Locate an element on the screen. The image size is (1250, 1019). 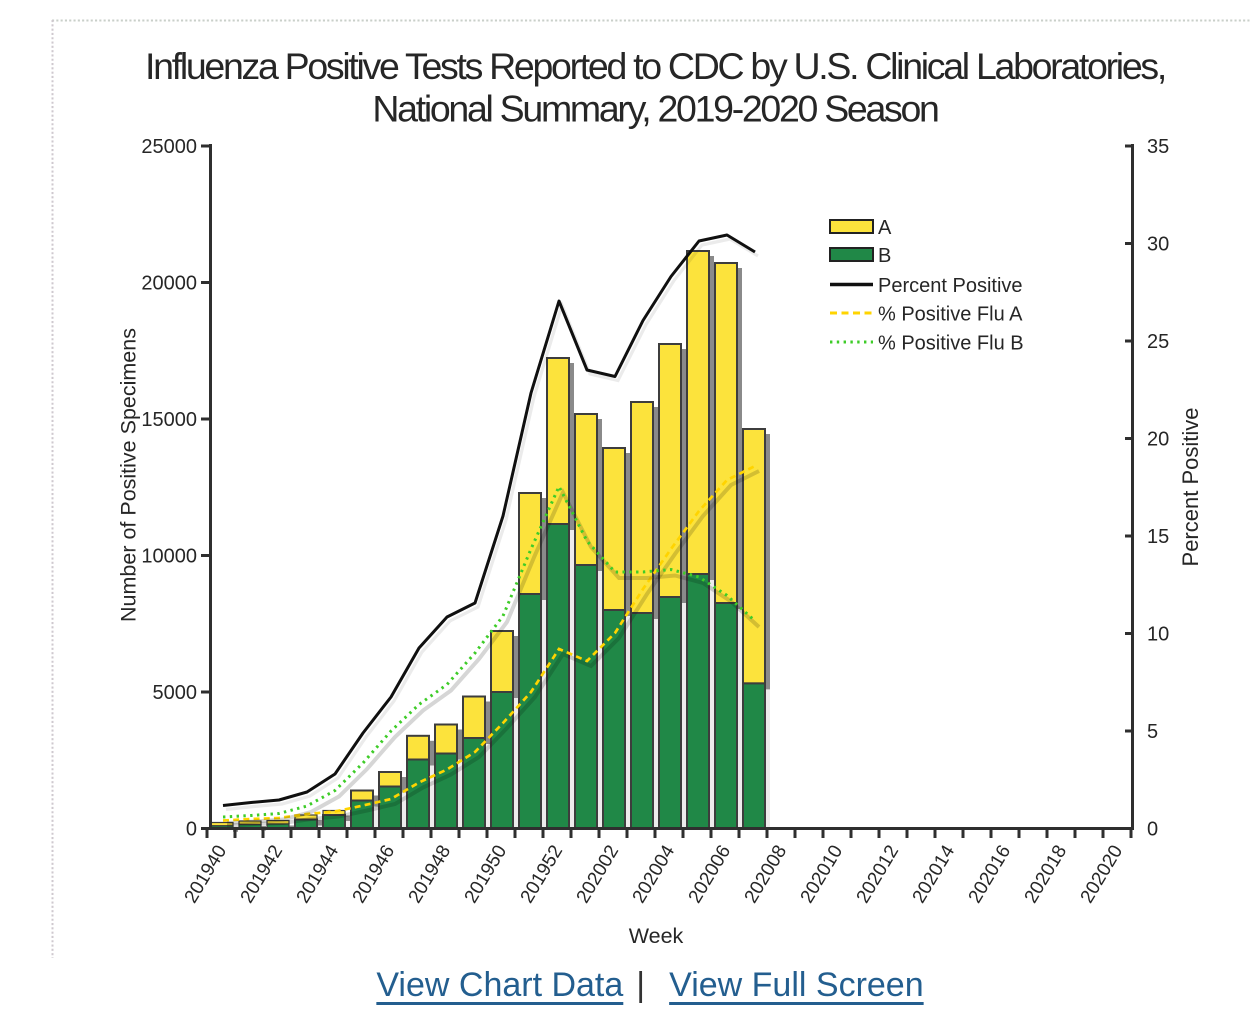
svg-text: 20 is located at coordinates (1158, 440).